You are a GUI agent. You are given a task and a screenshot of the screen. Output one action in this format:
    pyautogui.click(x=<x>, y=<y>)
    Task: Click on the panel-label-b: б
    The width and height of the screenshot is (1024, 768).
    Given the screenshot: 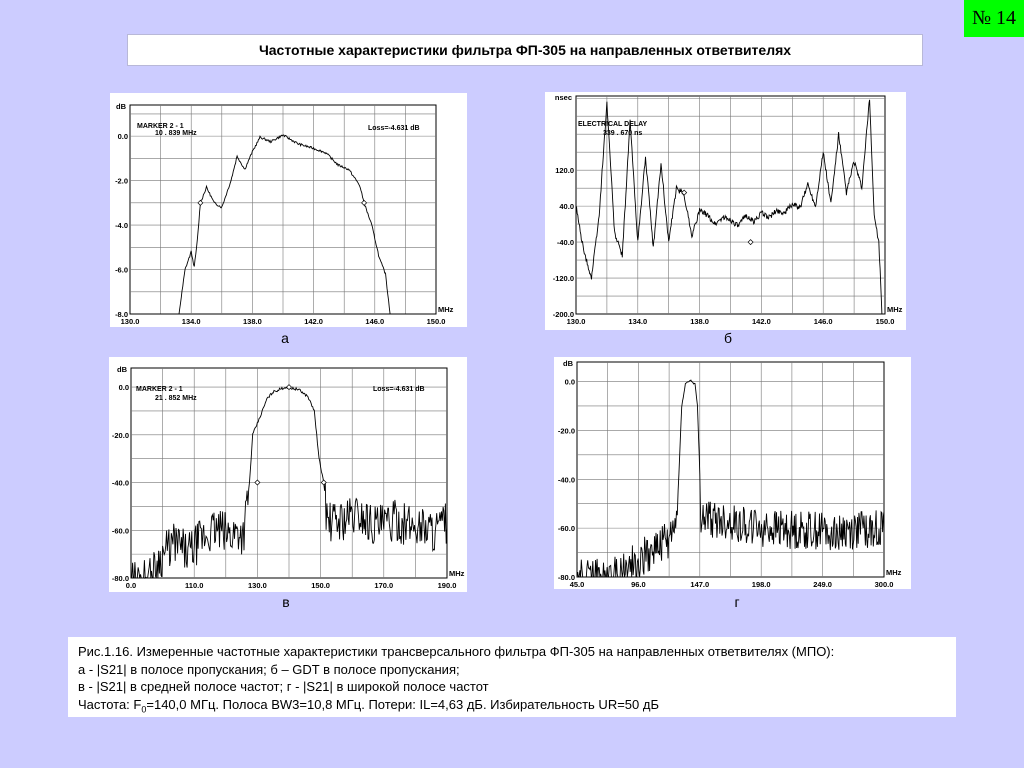 What is the action you would take?
    pyautogui.click(x=728, y=338)
    